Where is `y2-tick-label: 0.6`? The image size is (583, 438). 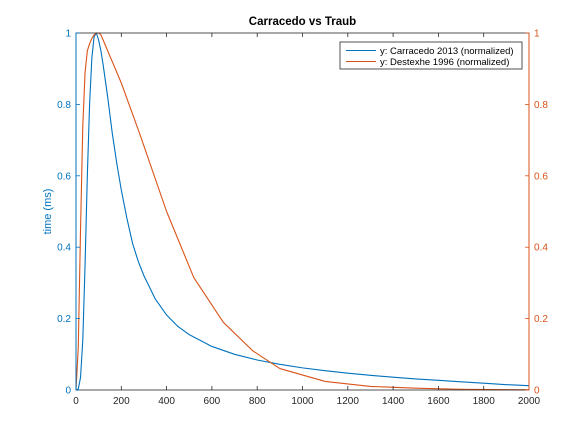 y2-tick-label: 0.6 is located at coordinates (541, 176).